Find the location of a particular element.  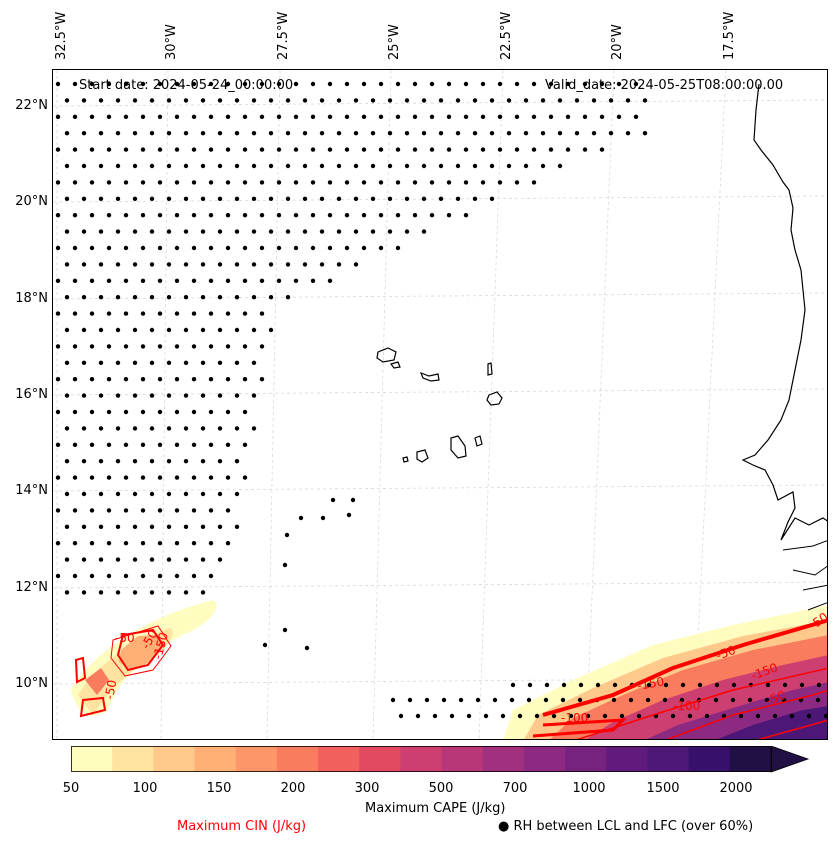

cin-legend-label: Maximum CIN (J/kg) is located at coordinates (242, 826).